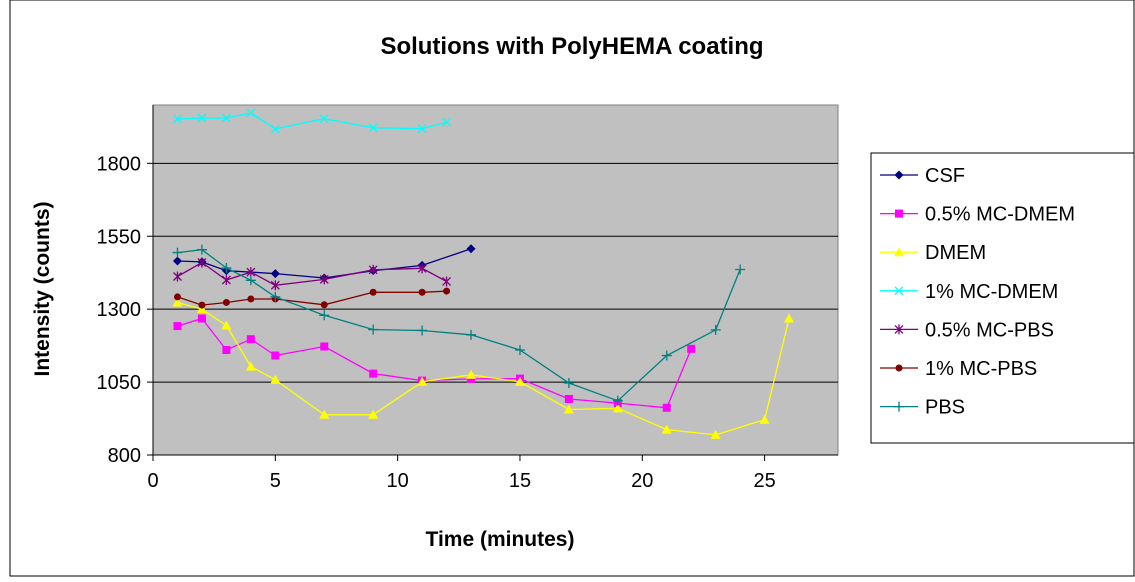  Describe the element at coordinates (312, 121) in the screenshot. I see `series-1pct-mc-dmem` at that location.